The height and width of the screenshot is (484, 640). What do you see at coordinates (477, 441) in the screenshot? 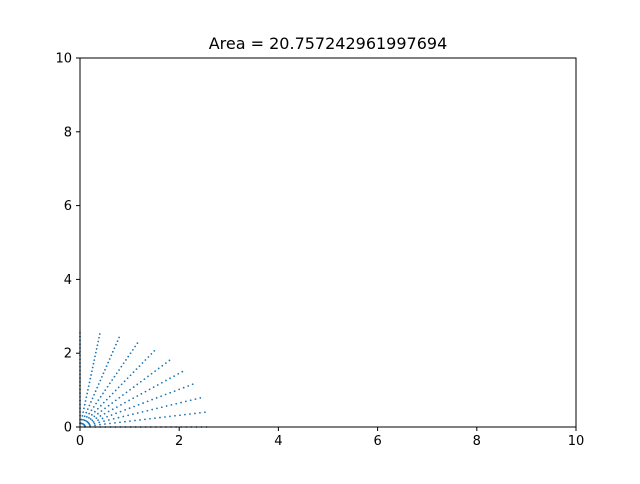
I see `x-tick-label: 8` at bounding box center [477, 441].